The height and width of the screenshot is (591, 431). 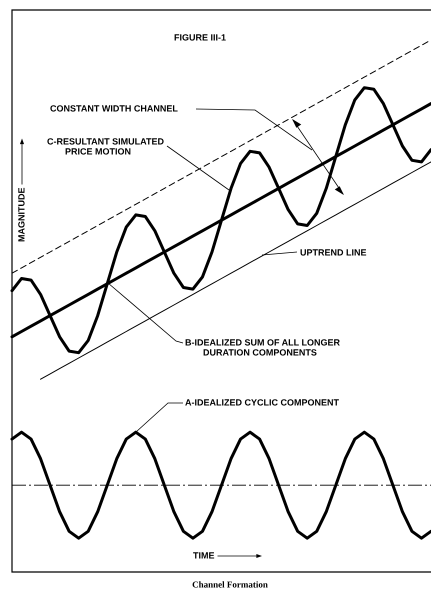 What do you see at coordinates (203, 555) in the screenshot?
I see `x-axis-title: TIME` at bounding box center [203, 555].